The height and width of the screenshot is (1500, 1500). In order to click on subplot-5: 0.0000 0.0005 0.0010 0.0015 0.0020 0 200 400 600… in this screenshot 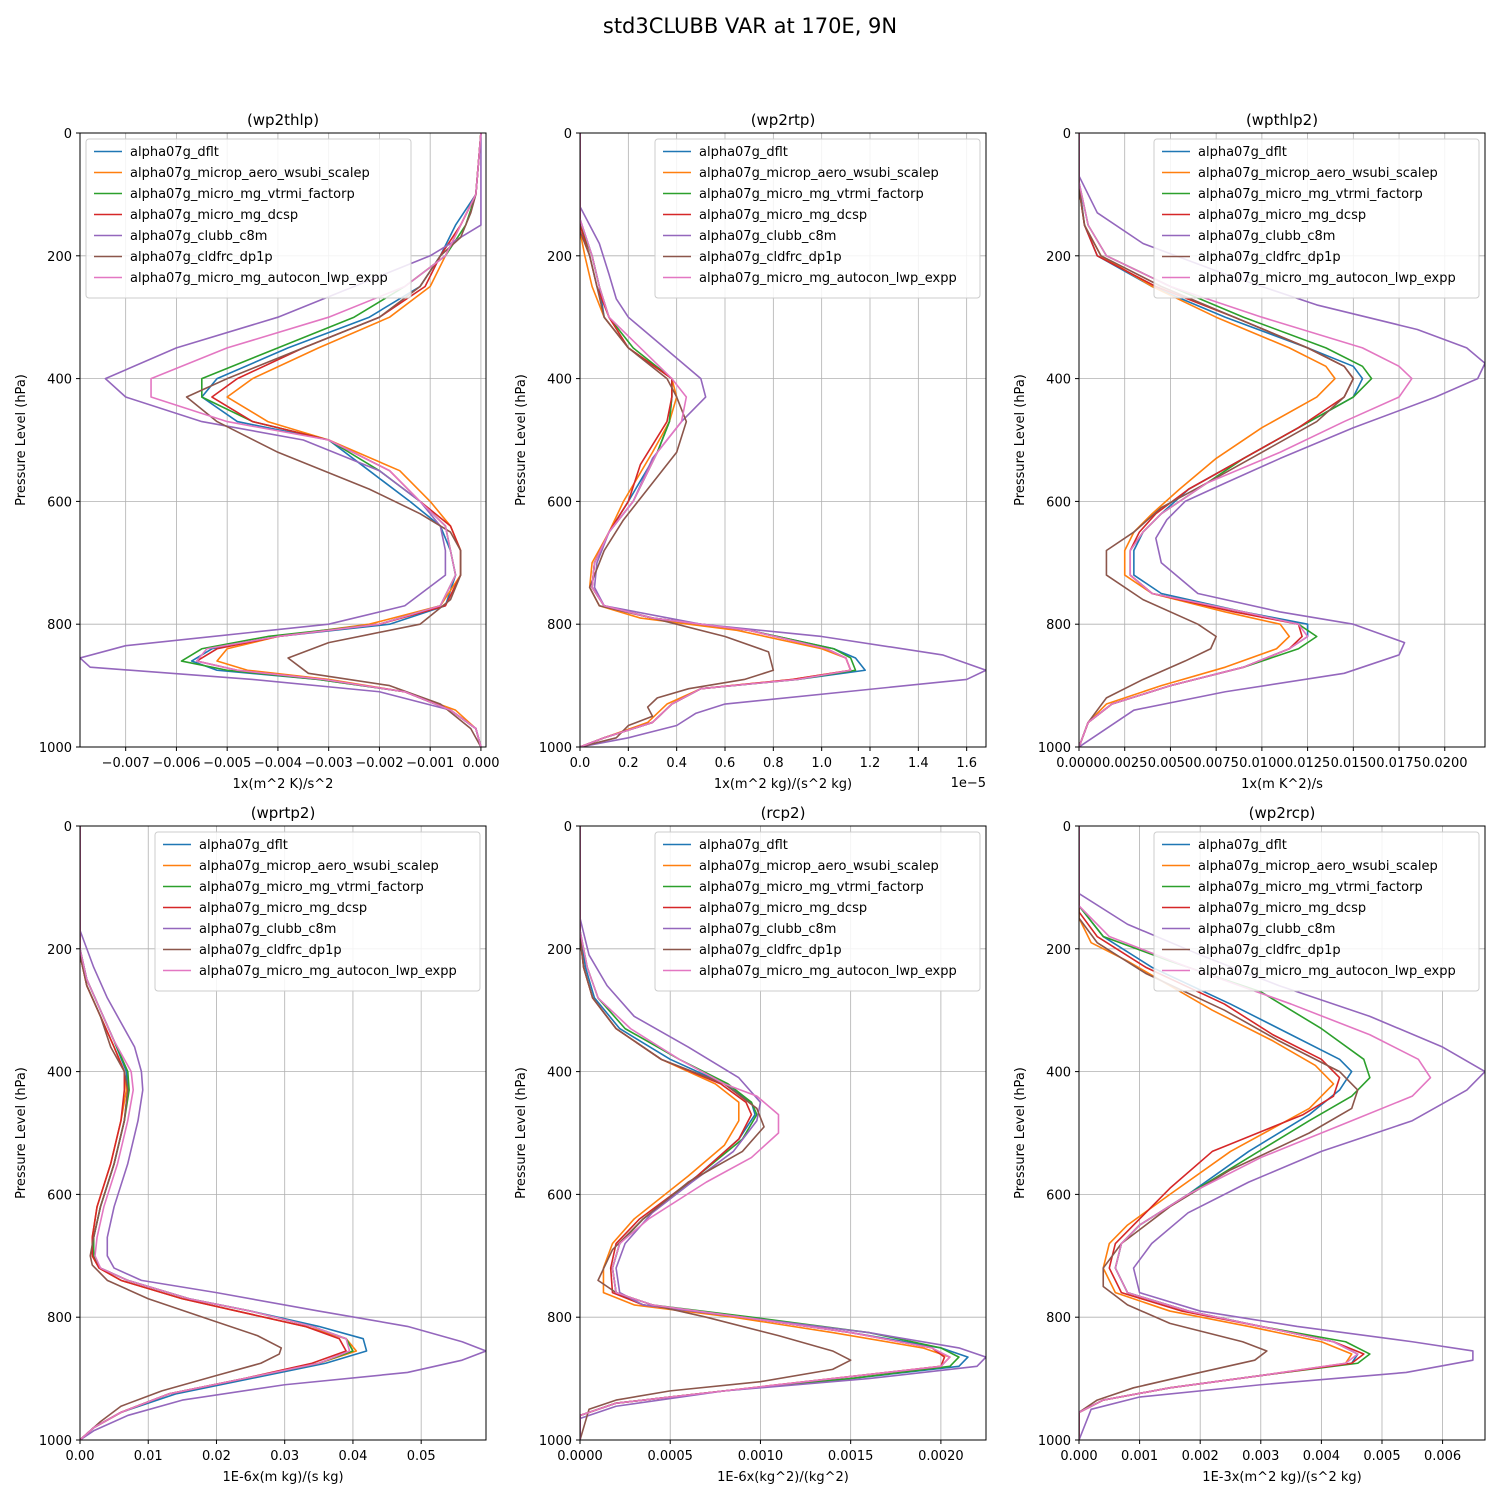, I will do `click(750, 1144)`.